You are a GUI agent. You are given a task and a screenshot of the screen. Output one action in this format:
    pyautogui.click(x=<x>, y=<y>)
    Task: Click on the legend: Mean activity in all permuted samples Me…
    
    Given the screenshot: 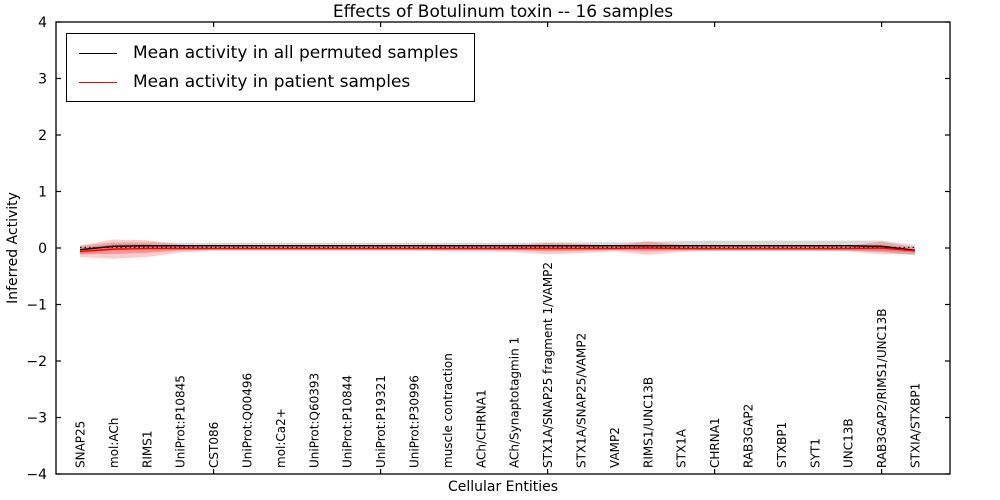 What is the action you would take?
    pyautogui.click(x=271, y=67)
    